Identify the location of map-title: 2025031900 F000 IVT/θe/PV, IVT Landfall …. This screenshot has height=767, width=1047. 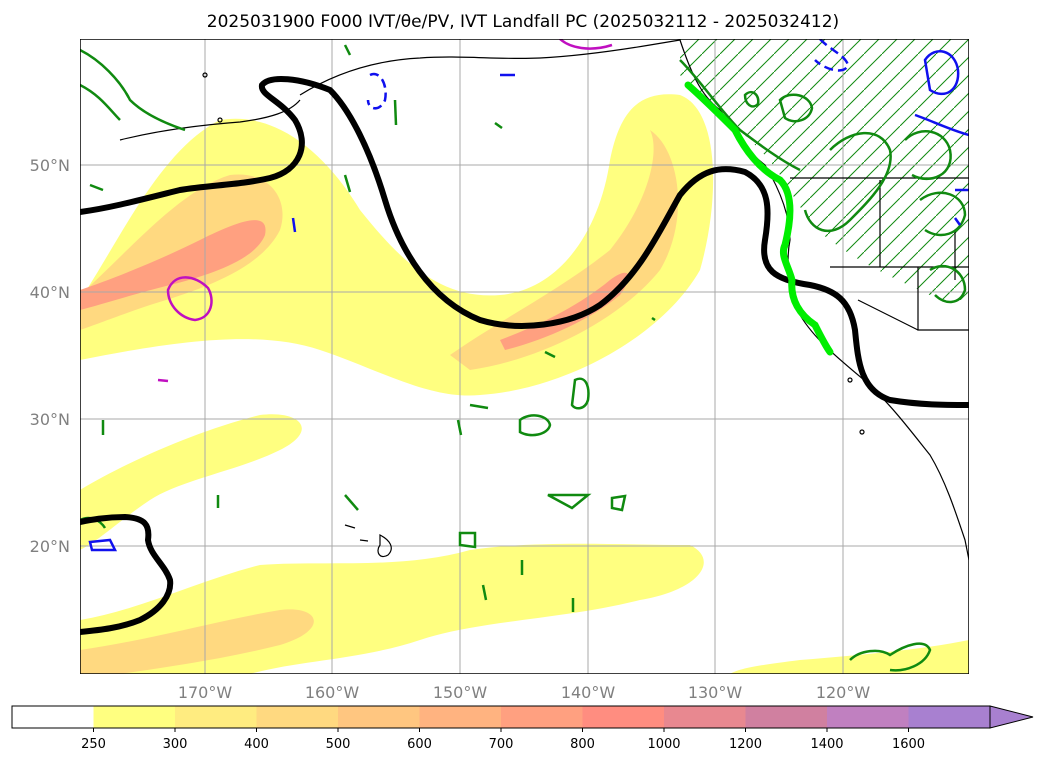
(523, 22).